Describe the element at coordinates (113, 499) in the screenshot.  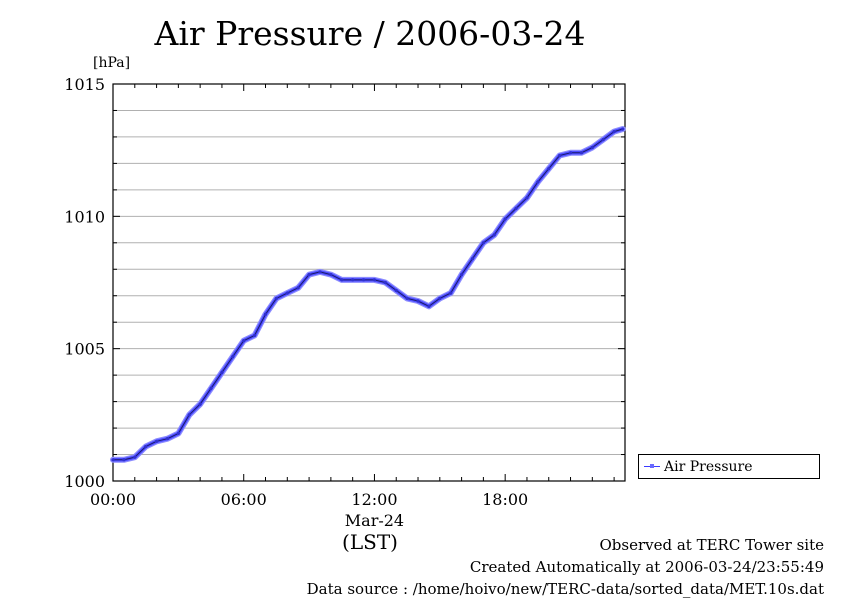
I see `x-tick-label: 00:00` at that location.